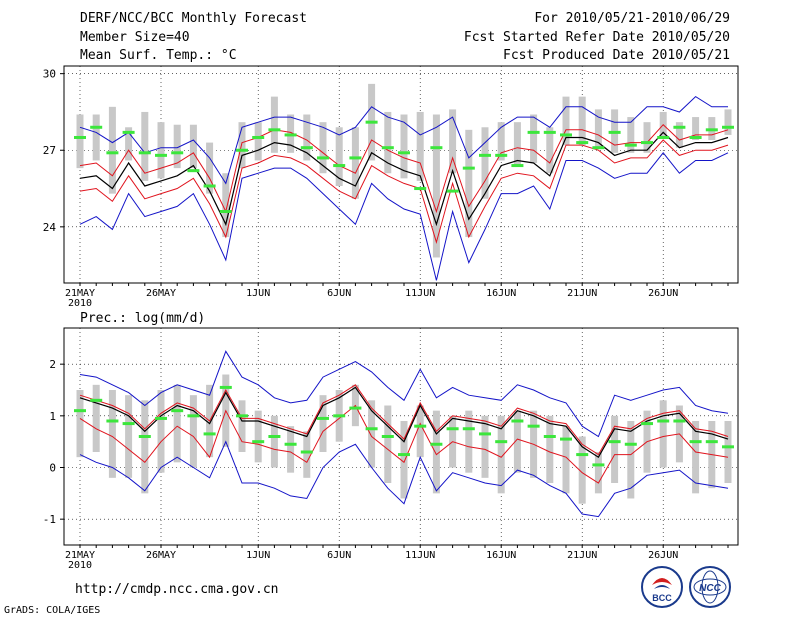 Image resolution: width=800 pixels, height=618 pixels. I want to click on prec-xtick-label: 26JUN, so click(663, 555).